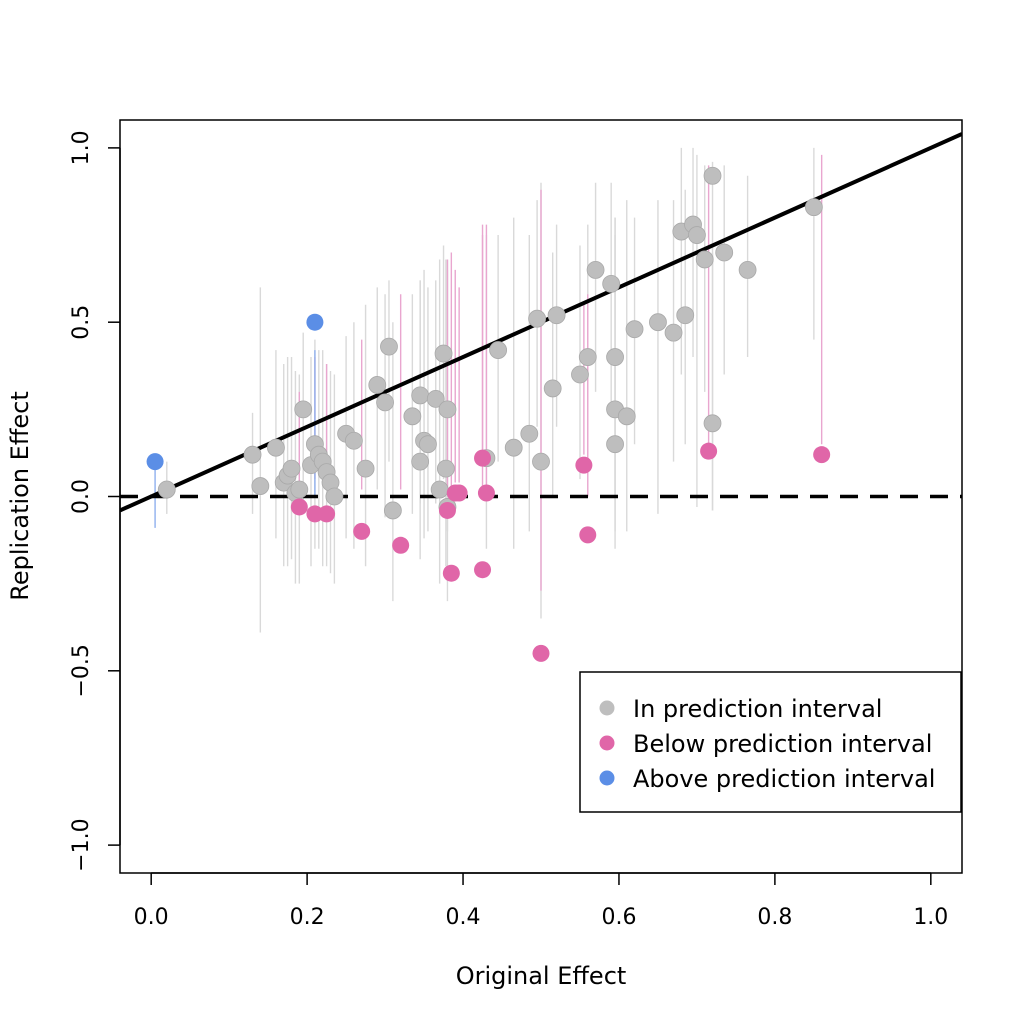 The height and width of the screenshot is (1024, 1024). What do you see at coordinates (784, 779) in the screenshot?
I see `legend-label-above: Above prediction interval` at bounding box center [784, 779].